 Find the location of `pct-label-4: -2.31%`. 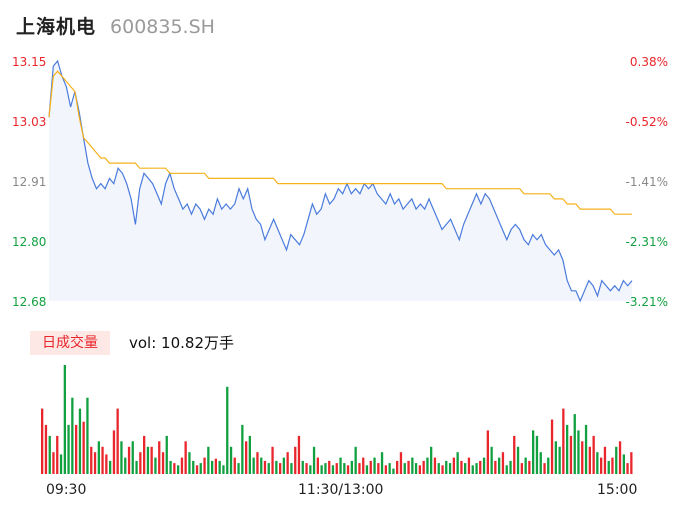

pct-label-4: -2.31% is located at coordinates (646, 242).